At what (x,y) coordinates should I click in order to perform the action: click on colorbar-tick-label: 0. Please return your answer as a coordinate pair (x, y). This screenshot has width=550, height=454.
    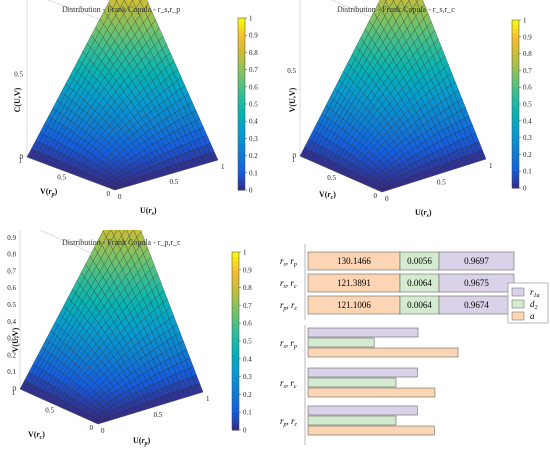
    Looking at the image, I should click on (245, 431).